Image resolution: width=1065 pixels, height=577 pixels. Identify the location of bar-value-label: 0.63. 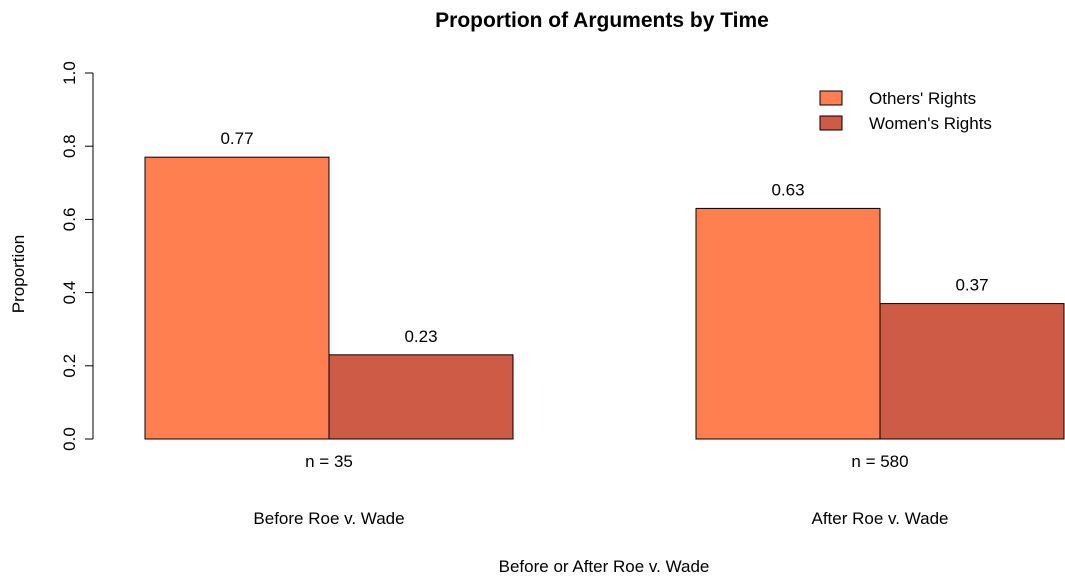
(787, 189).